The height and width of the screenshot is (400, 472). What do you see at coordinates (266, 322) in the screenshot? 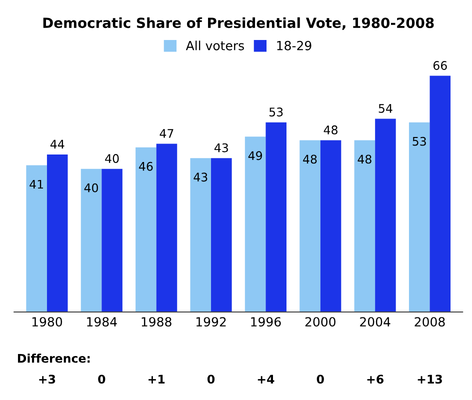
I see `x-tick-label: 1996` at bounding box center [266, 322].